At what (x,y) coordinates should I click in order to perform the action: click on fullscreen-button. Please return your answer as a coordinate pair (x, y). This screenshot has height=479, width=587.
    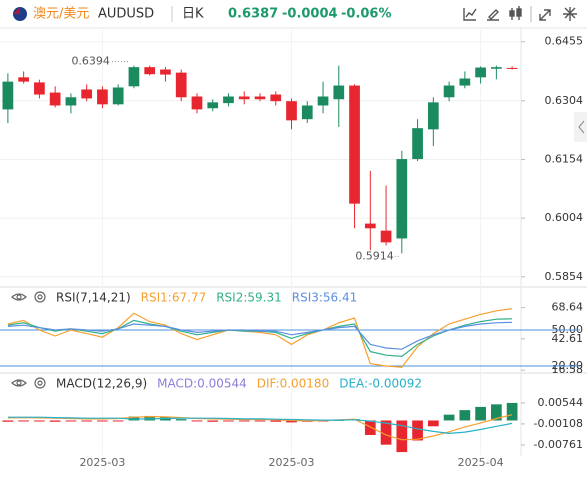
    Looking at the image, I should click on (545, 15).